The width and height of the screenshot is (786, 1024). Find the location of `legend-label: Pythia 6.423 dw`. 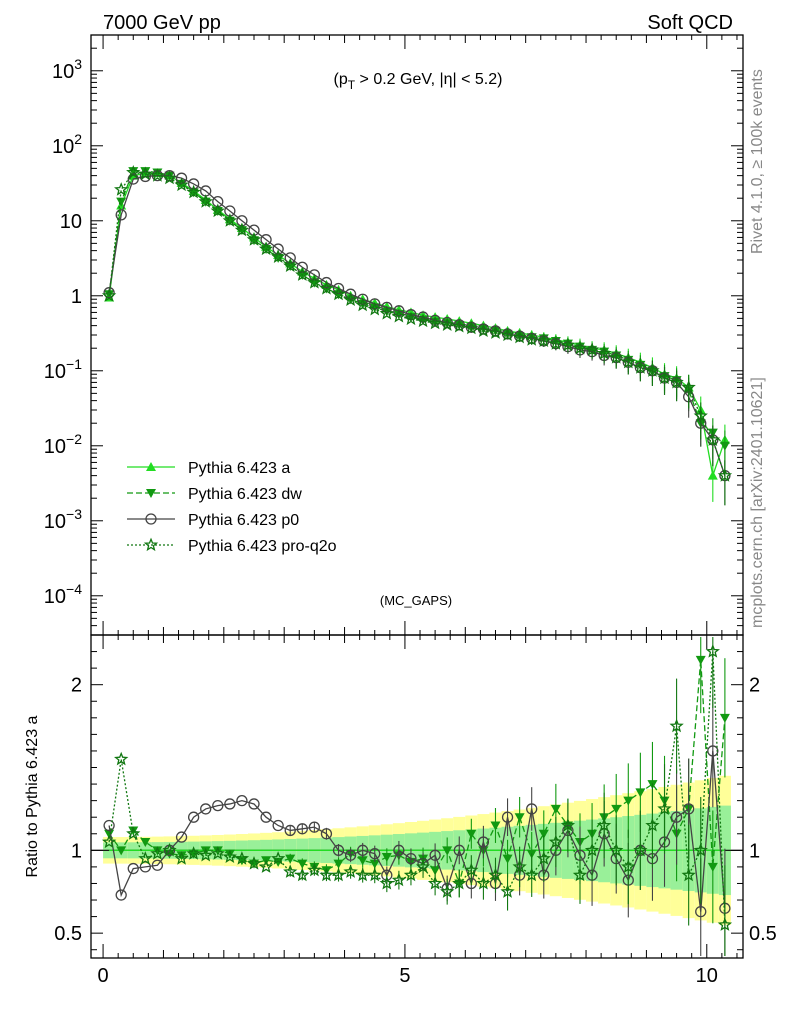

legend-label: Pythia 6.423 dw is located at coordinates (245, 494).